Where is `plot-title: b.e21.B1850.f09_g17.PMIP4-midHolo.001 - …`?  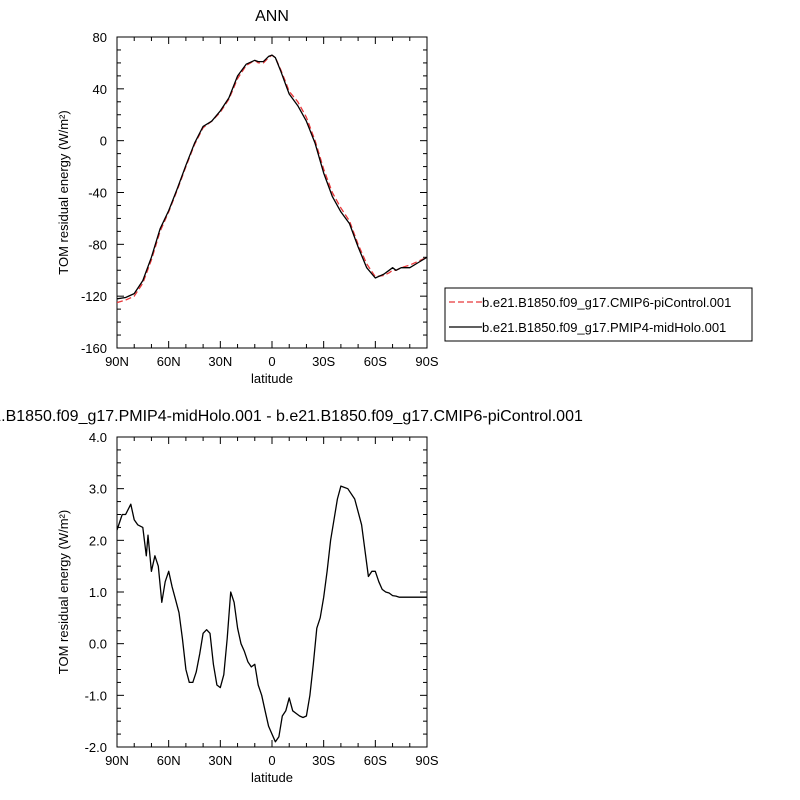
plot-title: b.e21.B1850.f09_g17.PMIP4-midHolo.001 - … is located at coordinates (291, 416).